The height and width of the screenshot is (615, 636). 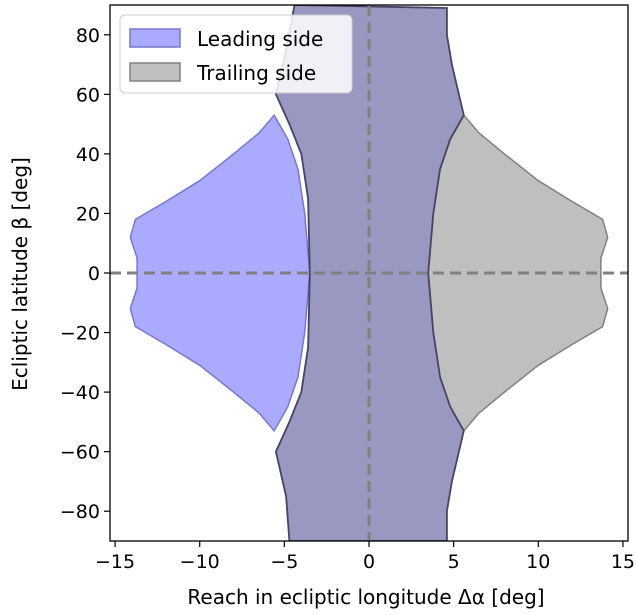 I want to click on legend-swatch-trailing, so click(x=155, y=72).